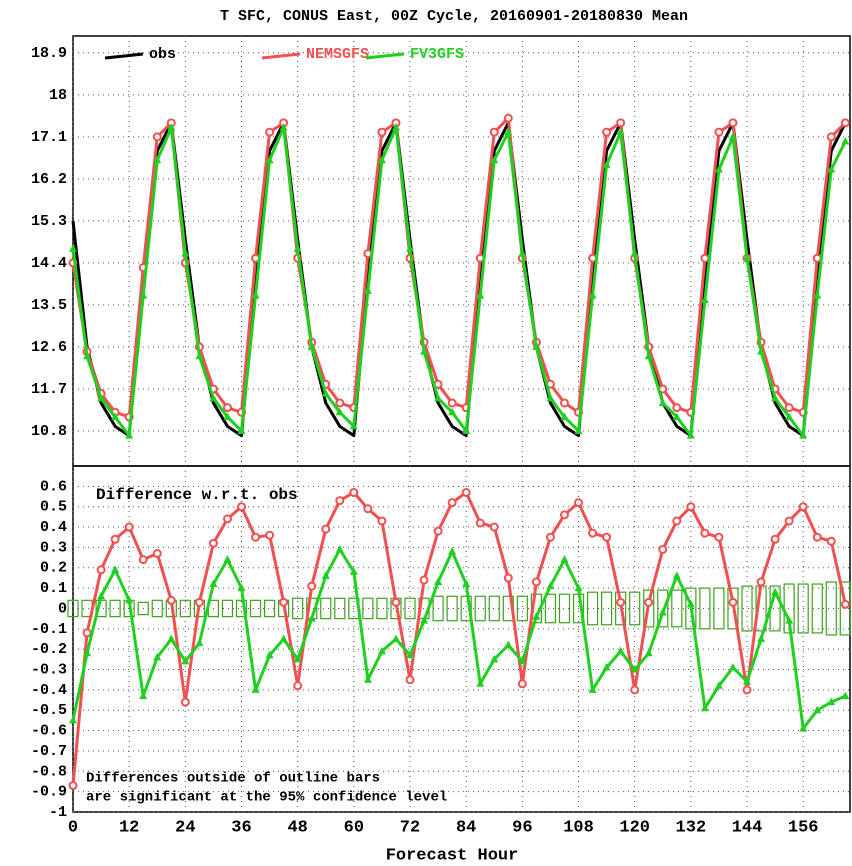 This screenshot has height=866, width=852. Describe the element at coordinates (49, 137) in the screenshot. I see `y-tick-label: 17.1` at that location.